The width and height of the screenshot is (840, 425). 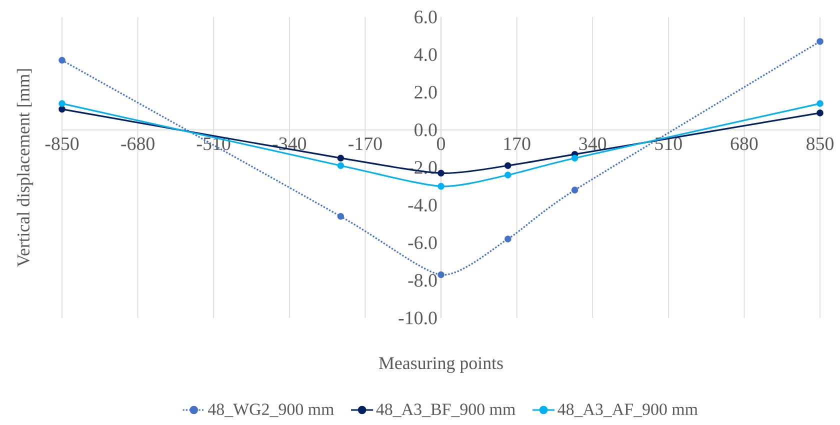 I want to click on y-tick-label: -8.0, so click(x=422, y=280).